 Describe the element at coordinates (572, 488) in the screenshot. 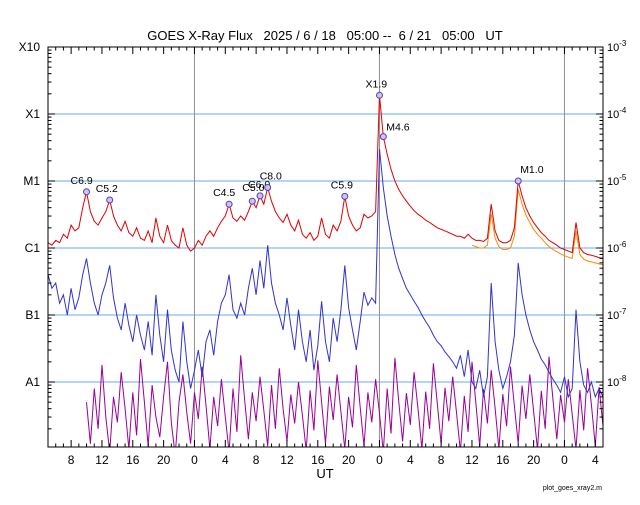

I see `watermark: plot_goes_xray2.m` at that location.